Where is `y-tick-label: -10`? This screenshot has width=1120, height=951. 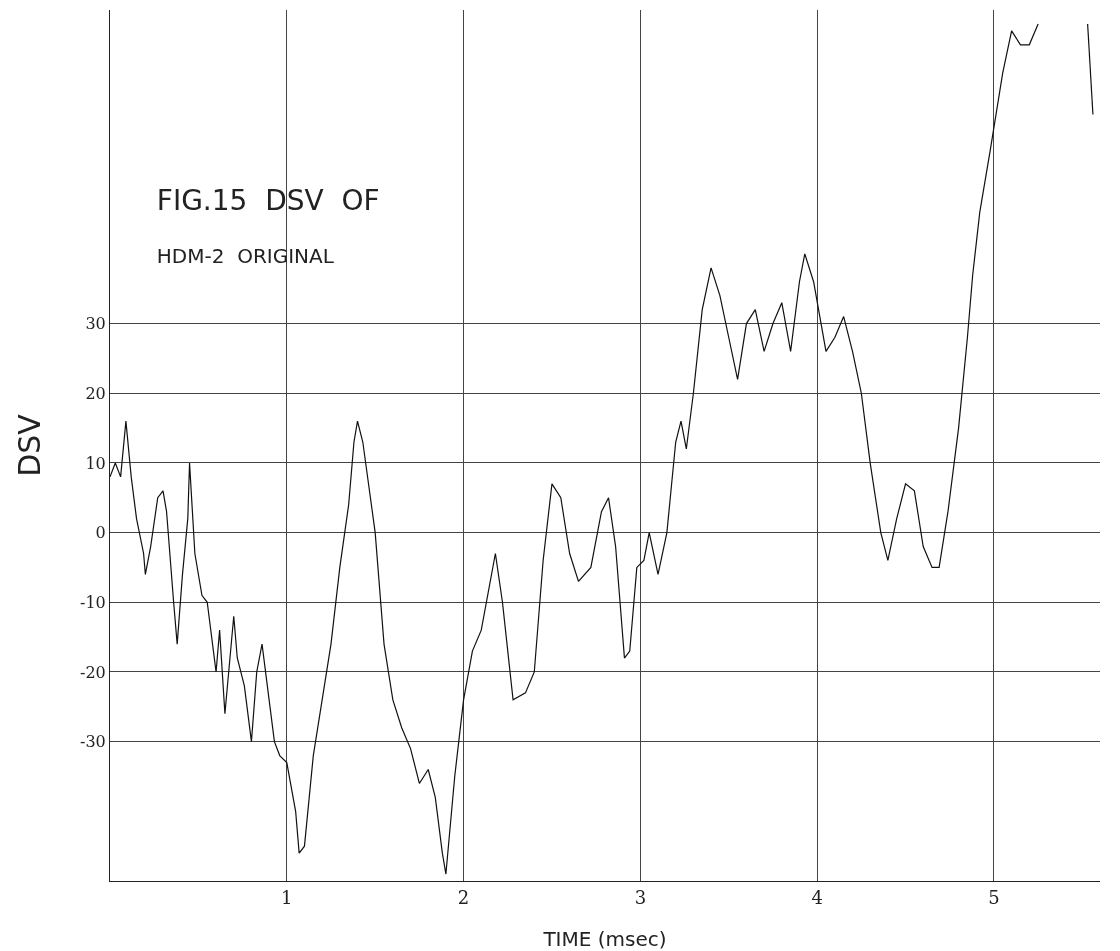
y-tick-label: -10 is located at coordinates (93, 602).